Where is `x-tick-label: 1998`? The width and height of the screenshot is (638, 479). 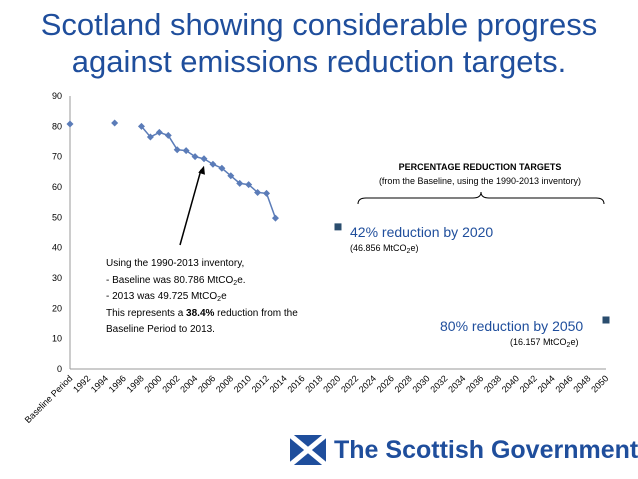
x-tick-label: 1998 is located at coordinates (135, 383).